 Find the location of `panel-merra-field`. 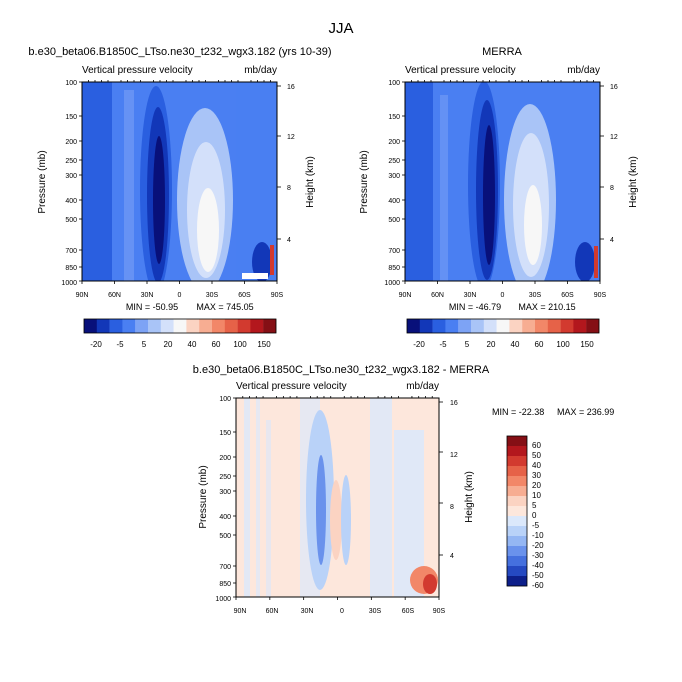

panel-merra-field is located at coordinates (502, 181).